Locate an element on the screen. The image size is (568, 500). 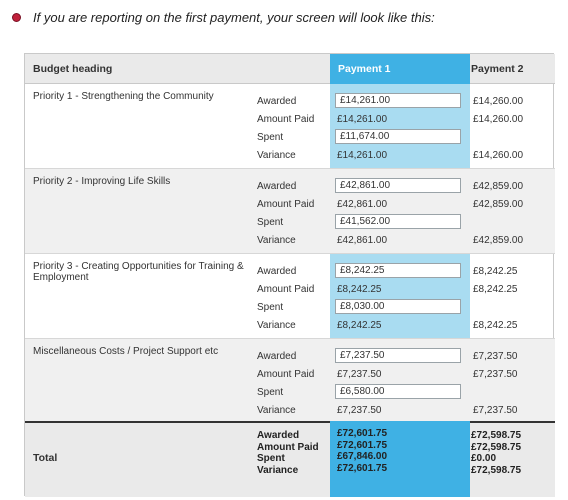
amount-paid-p1-value: £8,242.25 is located at coordinates (359, 289).